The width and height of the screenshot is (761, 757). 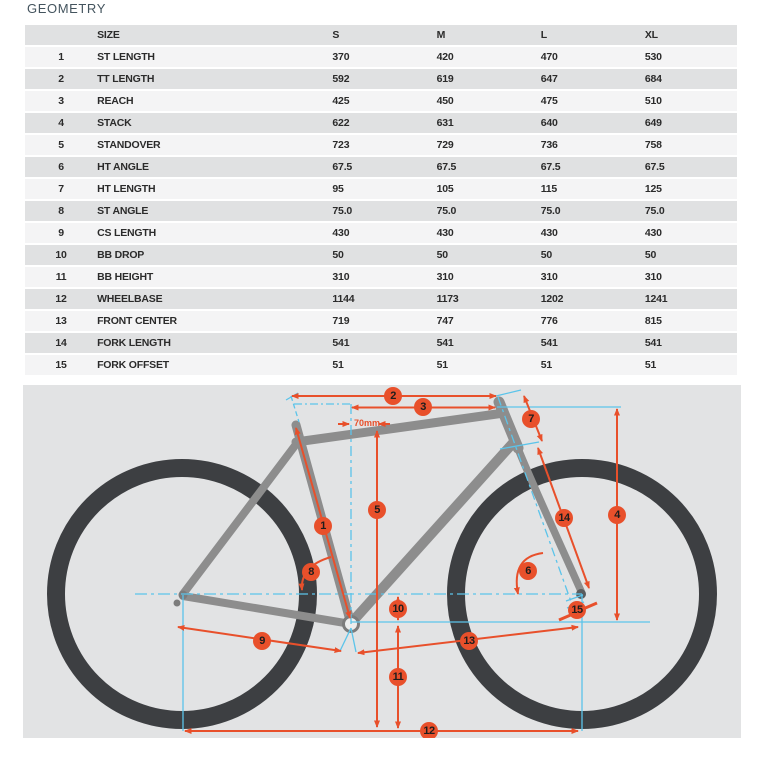 What do you see at coordinates (488, 256) in the screenshot?
I see `value-m: 50` at bounding box center [488, 256].